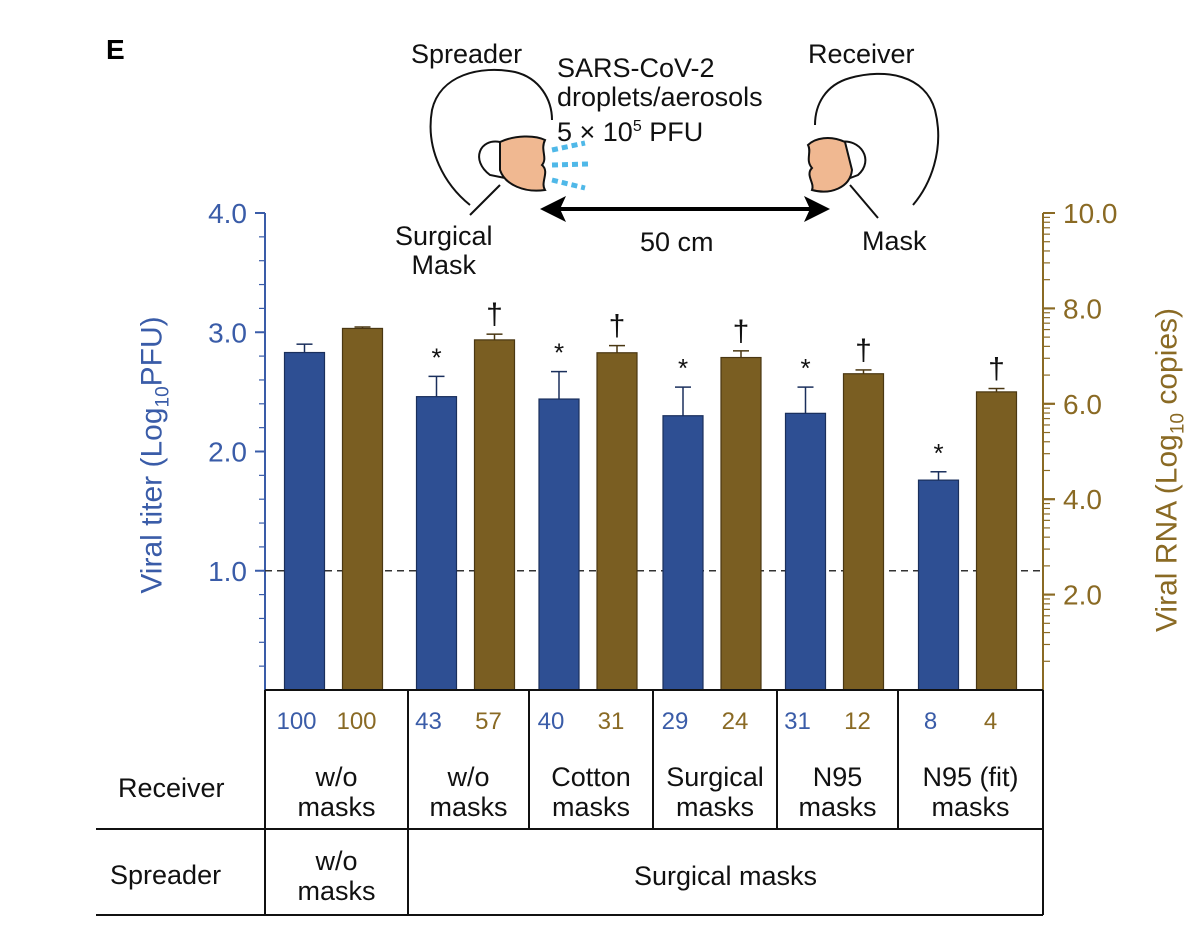 The height and width of the screenshot is (931, 1200). Describe the element at coordinates (864, 201) in the screenshot. I see `receiver-neck` at that location.